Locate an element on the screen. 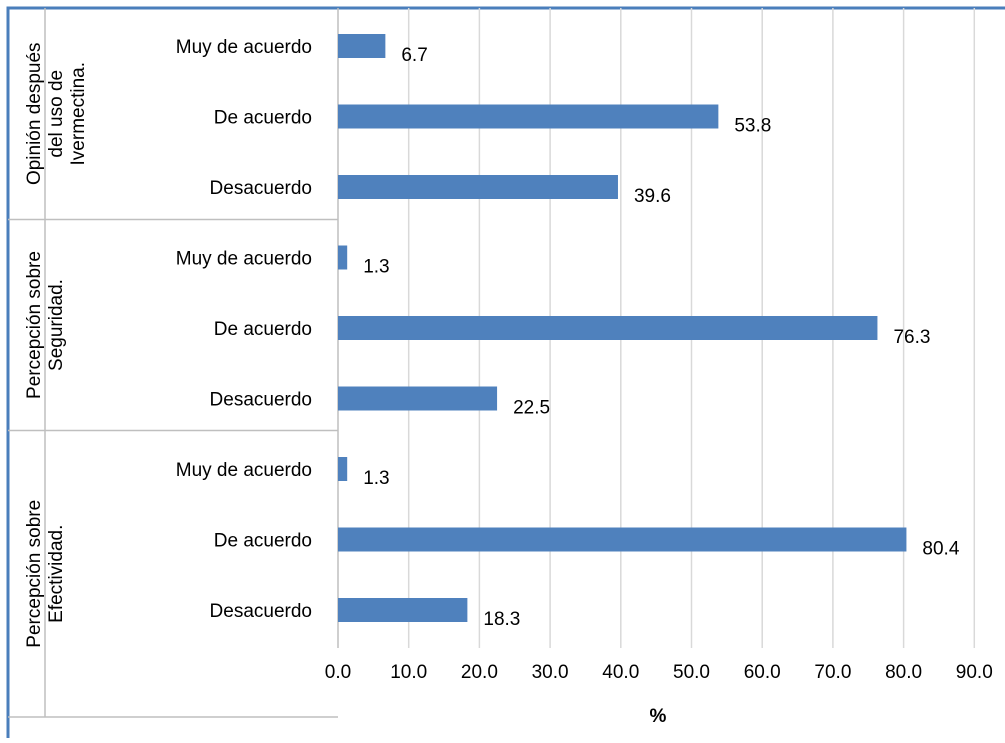  data-label: 22.5 is located at coordinates (531, 408).